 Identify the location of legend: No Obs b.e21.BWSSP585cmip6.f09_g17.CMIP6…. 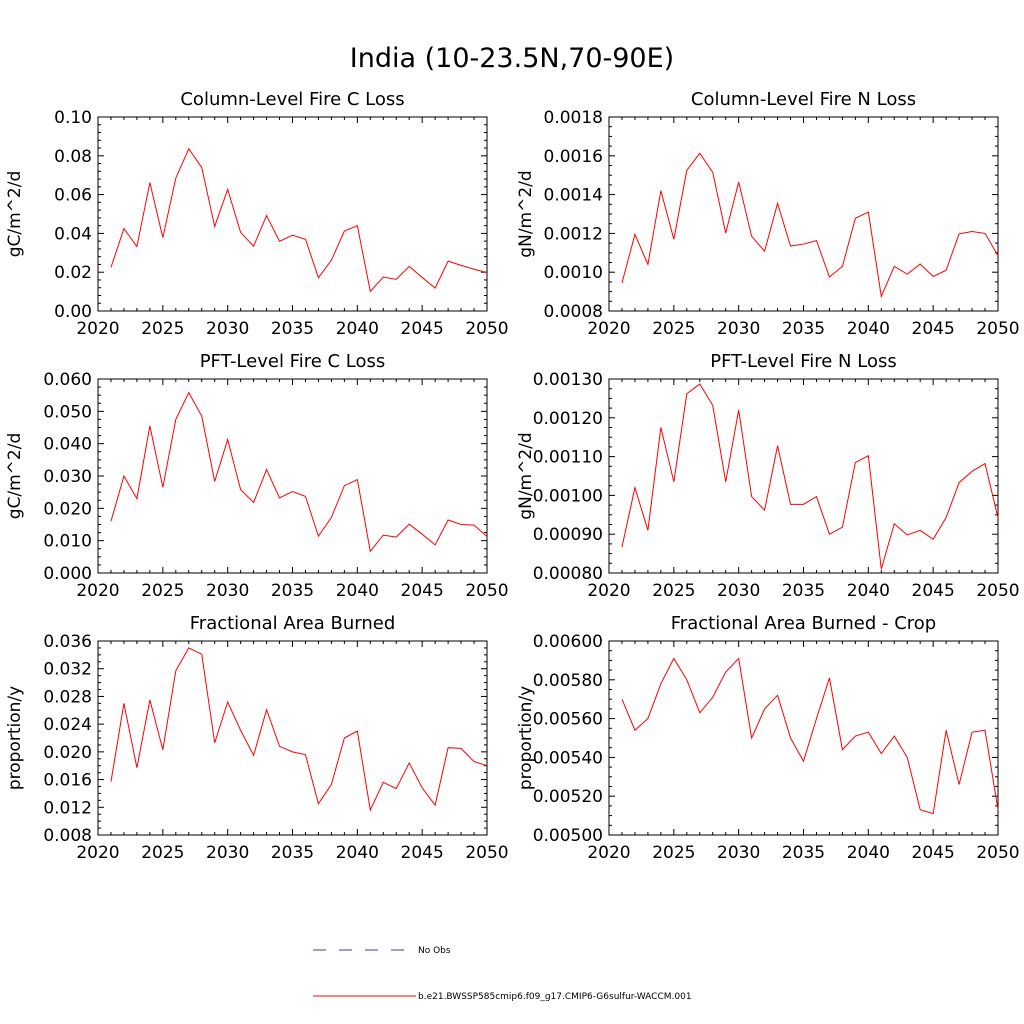
(502, 974).